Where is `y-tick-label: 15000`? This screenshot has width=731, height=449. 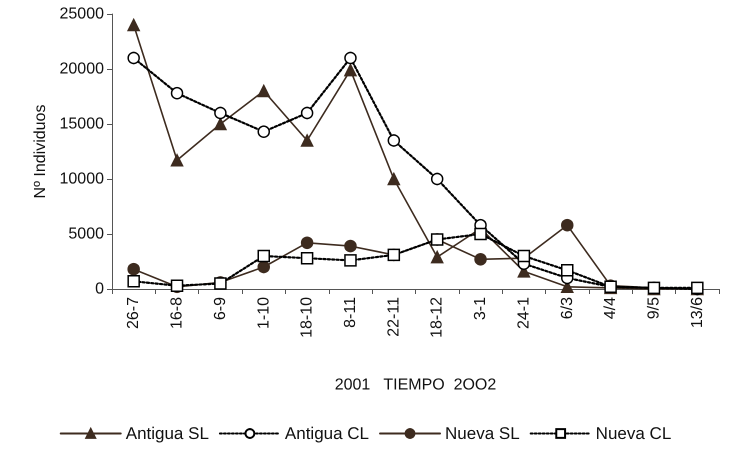 y-tick-label: 15000 is located at coordinates (82, 124).